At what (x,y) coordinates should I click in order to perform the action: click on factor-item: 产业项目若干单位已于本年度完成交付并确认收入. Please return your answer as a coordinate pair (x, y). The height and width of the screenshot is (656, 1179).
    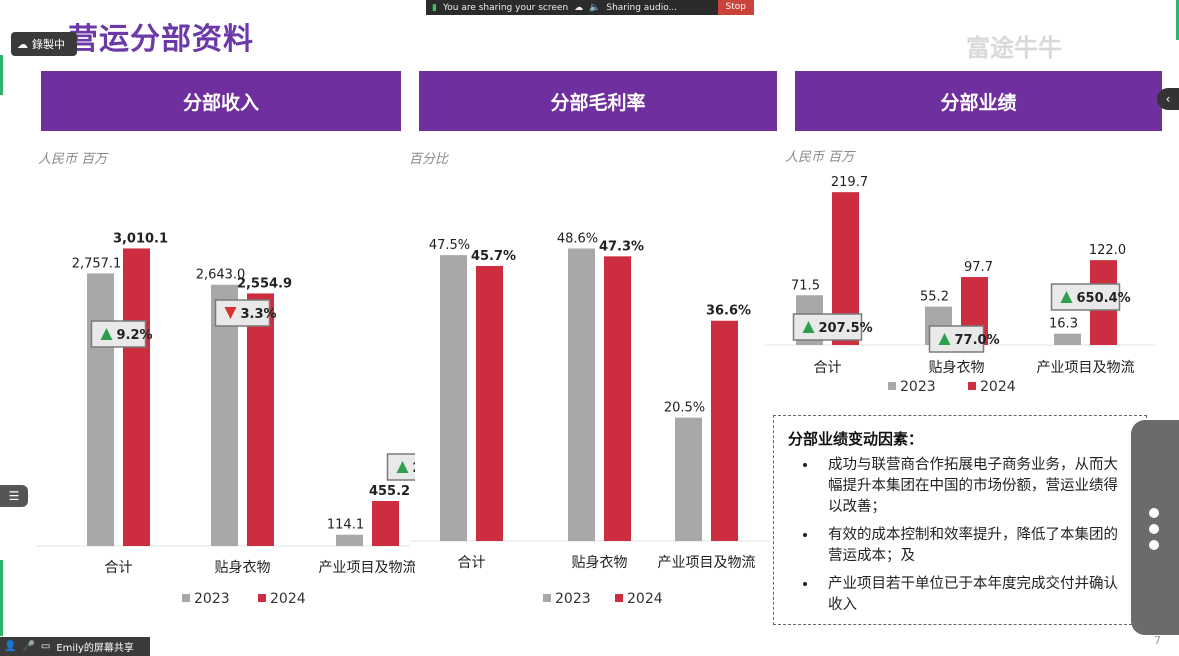
    Looking at the image, I should click on (975, 595).